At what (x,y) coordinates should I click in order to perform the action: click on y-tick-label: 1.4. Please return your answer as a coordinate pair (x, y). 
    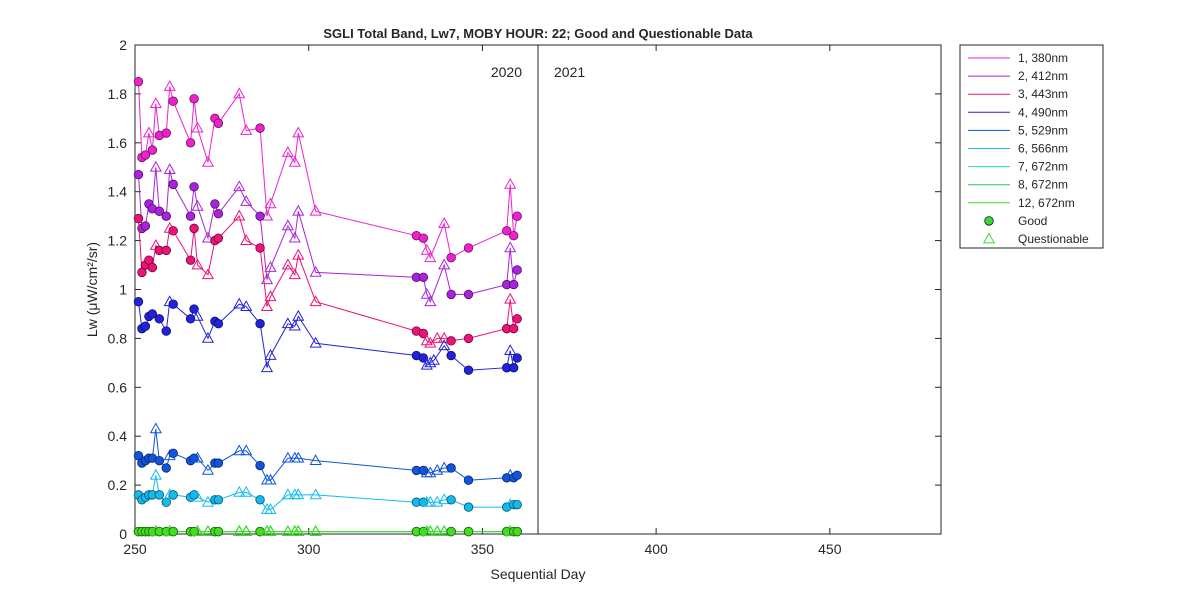
    Looking at the image, I should click on (118, 192).